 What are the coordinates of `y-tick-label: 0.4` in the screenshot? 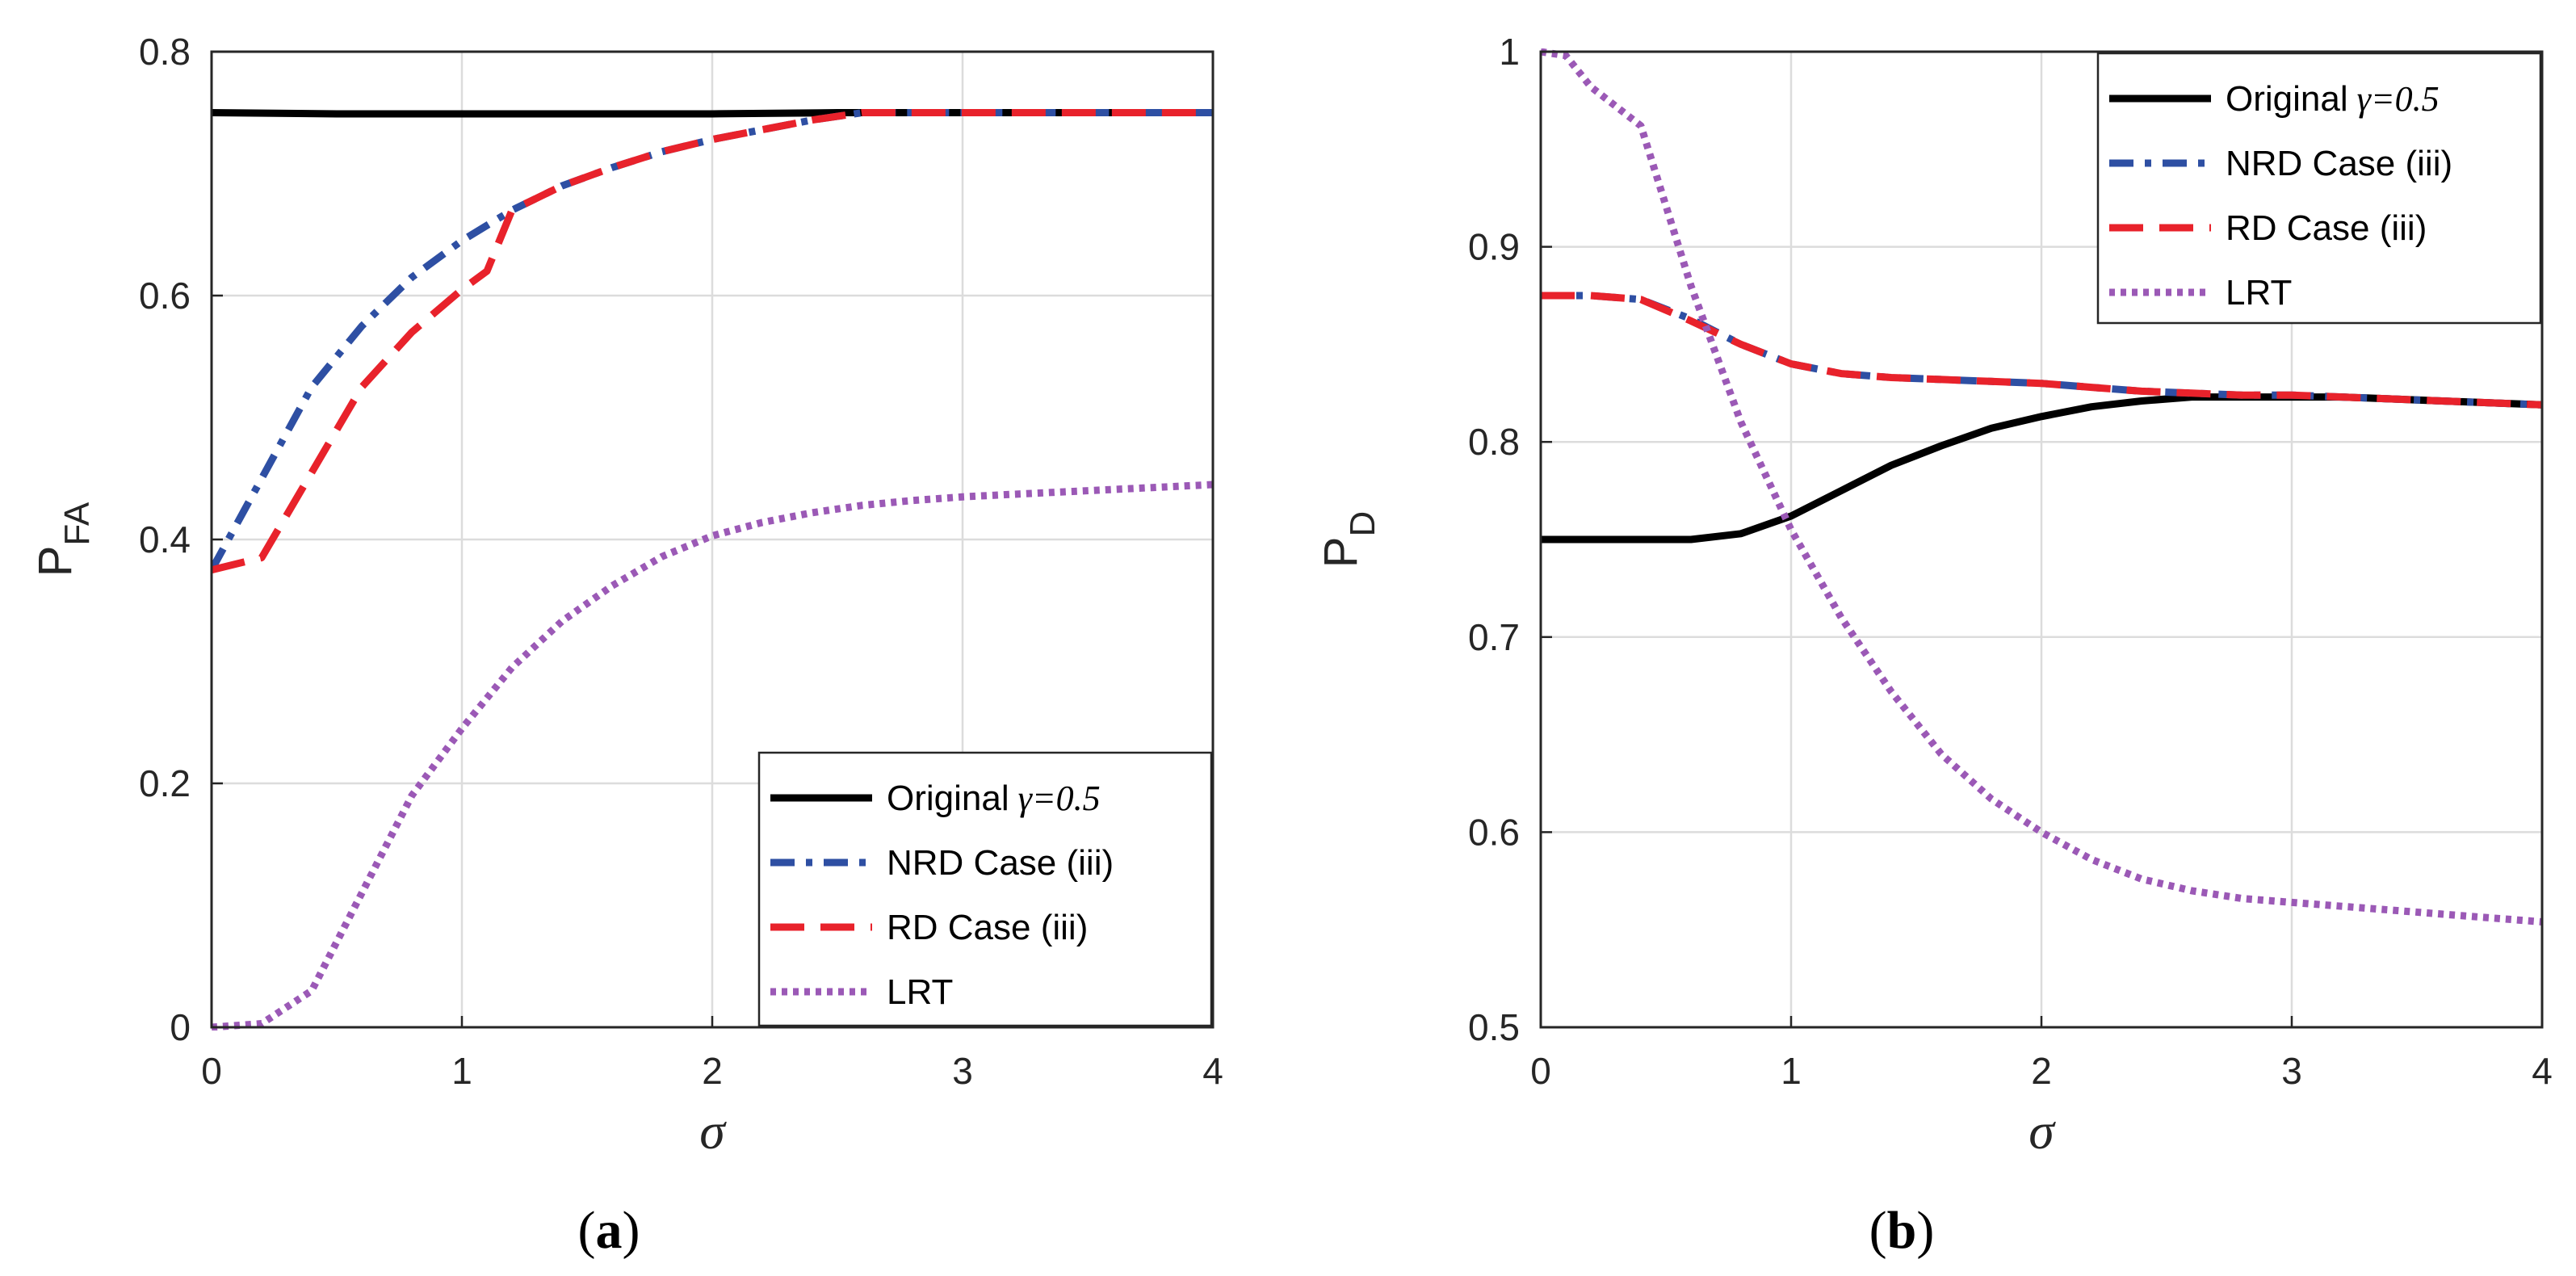 It's located at (165, 539).